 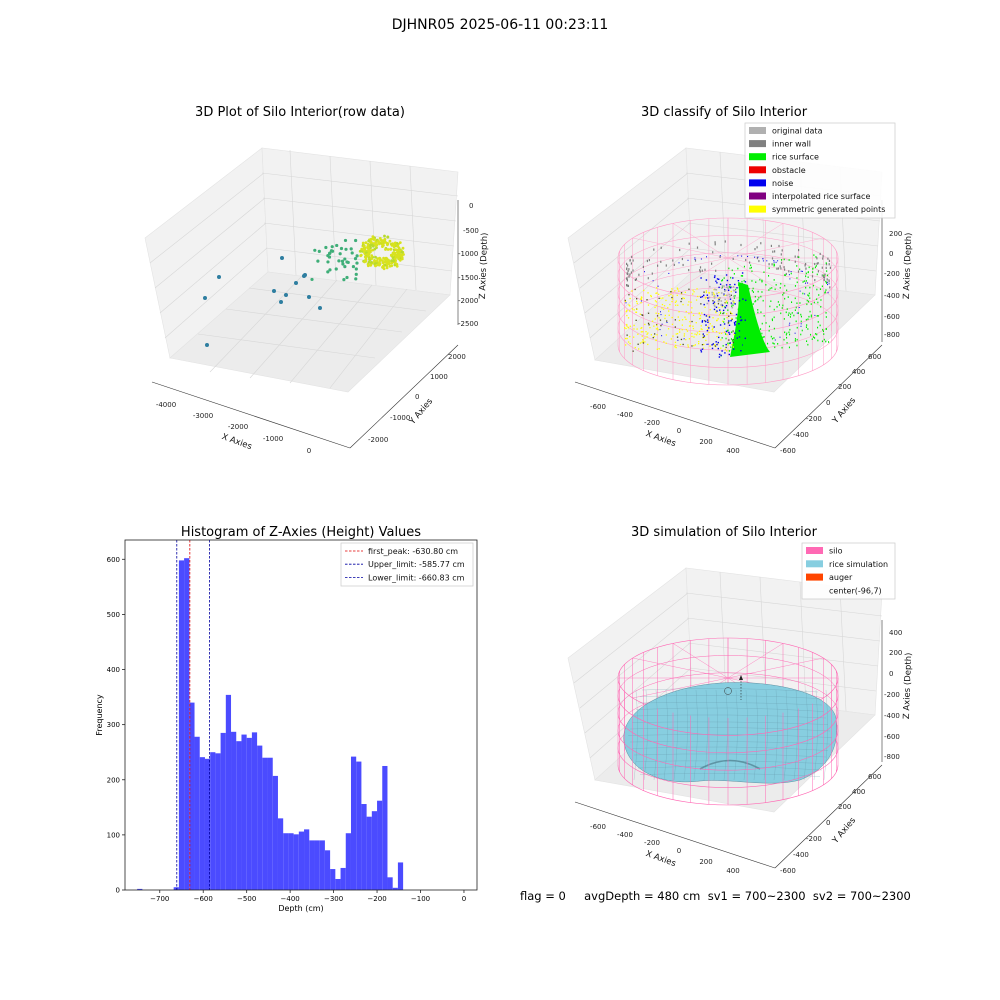 I want to click on legend-label: Lower_limit: -660.83 cm, so click(x=416, y=577).